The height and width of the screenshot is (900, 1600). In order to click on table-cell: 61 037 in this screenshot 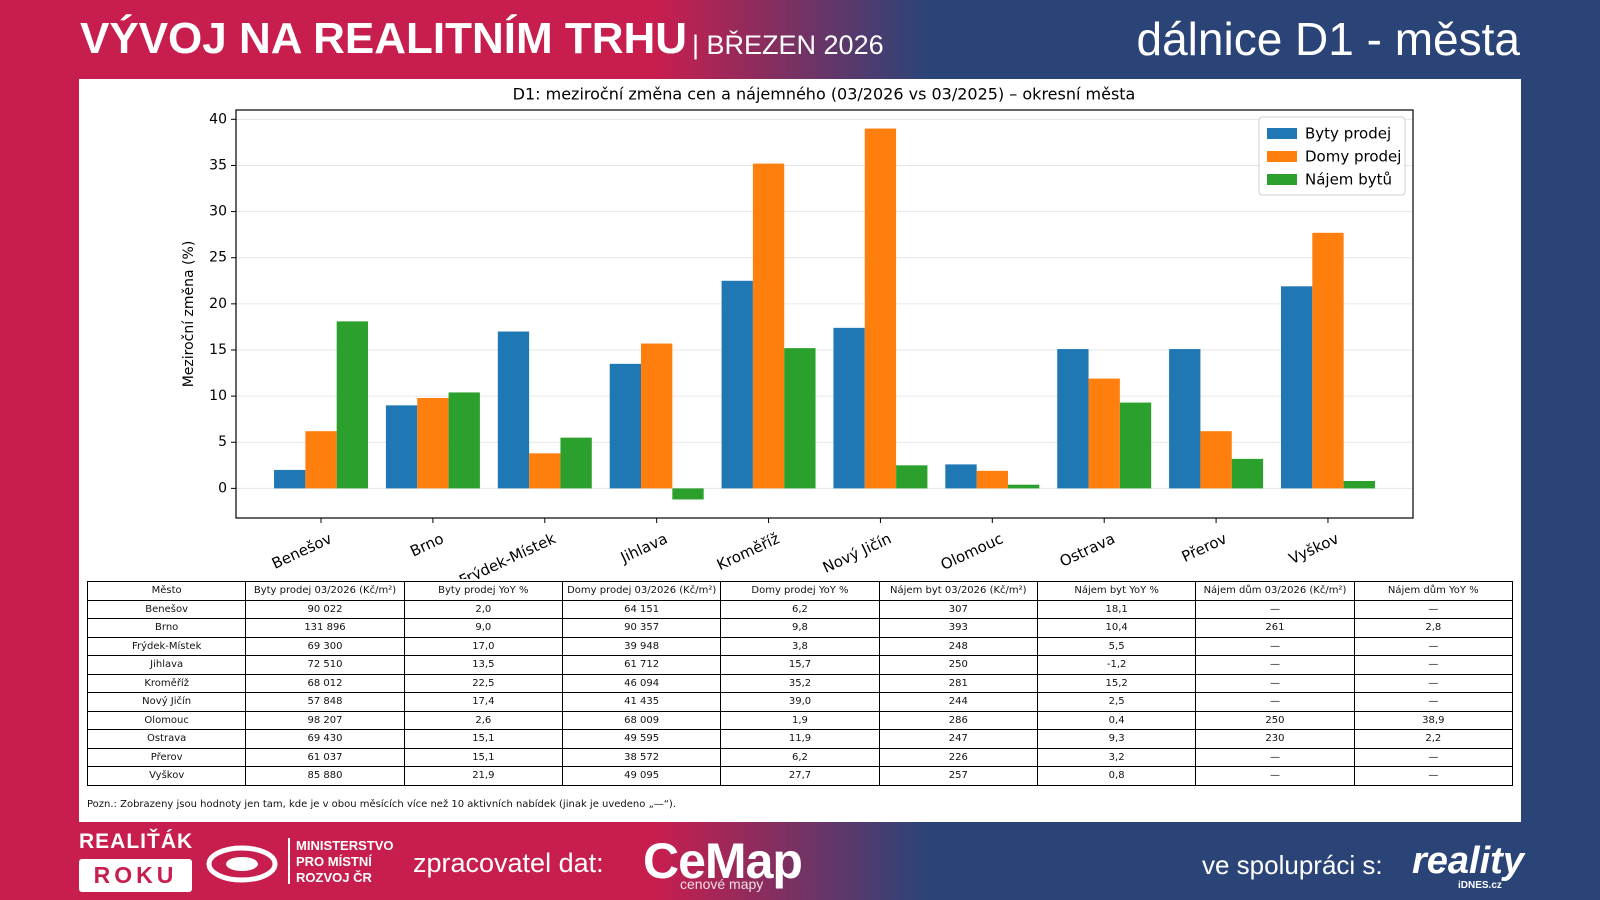, I will do `click(325, 757)`.